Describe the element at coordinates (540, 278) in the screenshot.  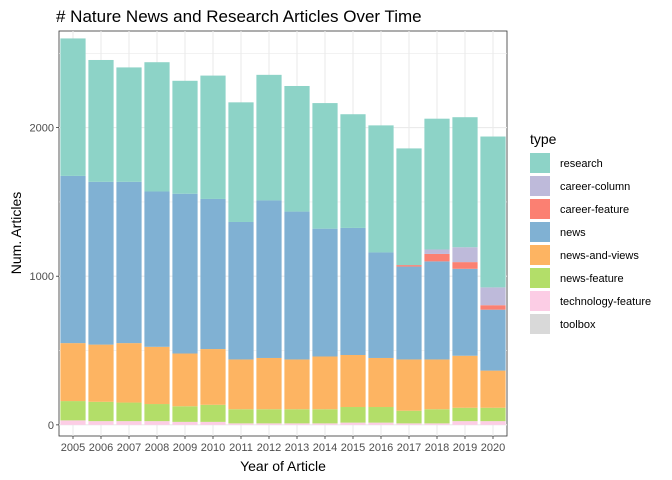
I see `legend-key-news-feature` at that location.